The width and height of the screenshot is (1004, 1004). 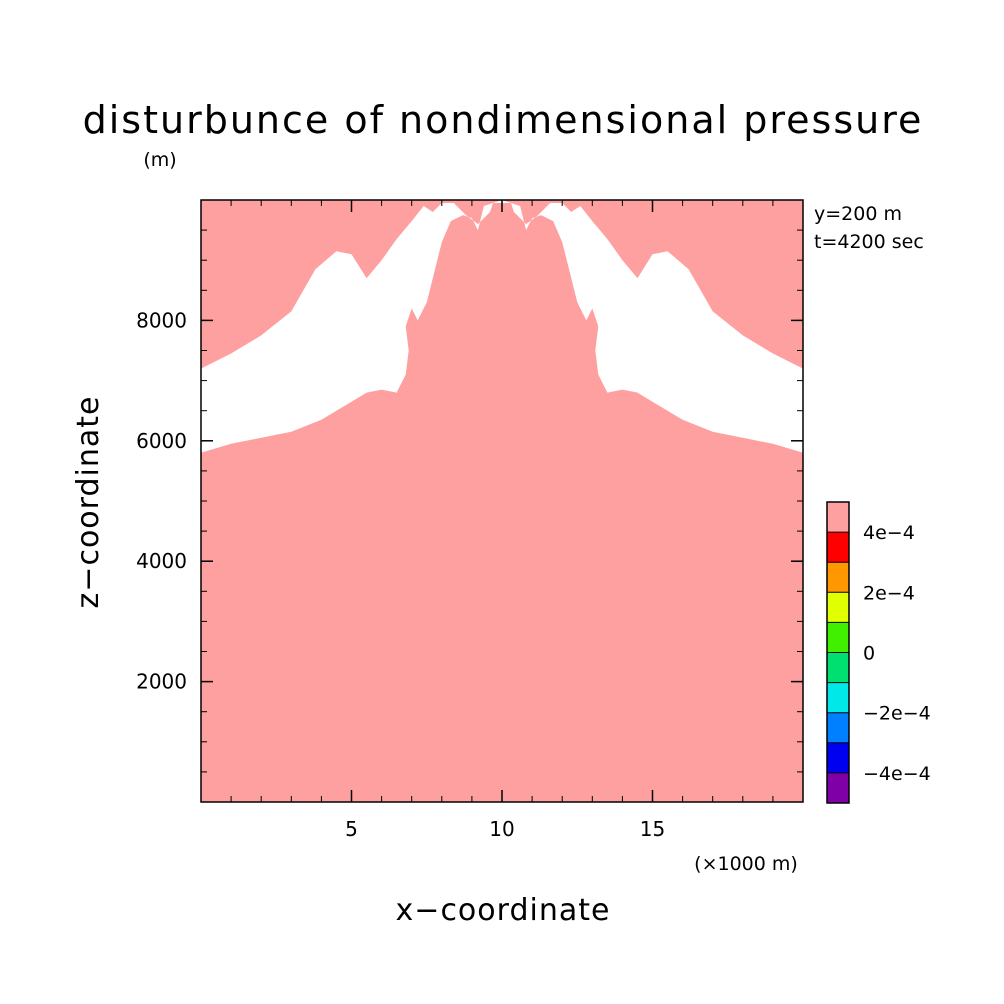 I want to click on x-axis-label: x−coordinate, so click(x=503, y=910).